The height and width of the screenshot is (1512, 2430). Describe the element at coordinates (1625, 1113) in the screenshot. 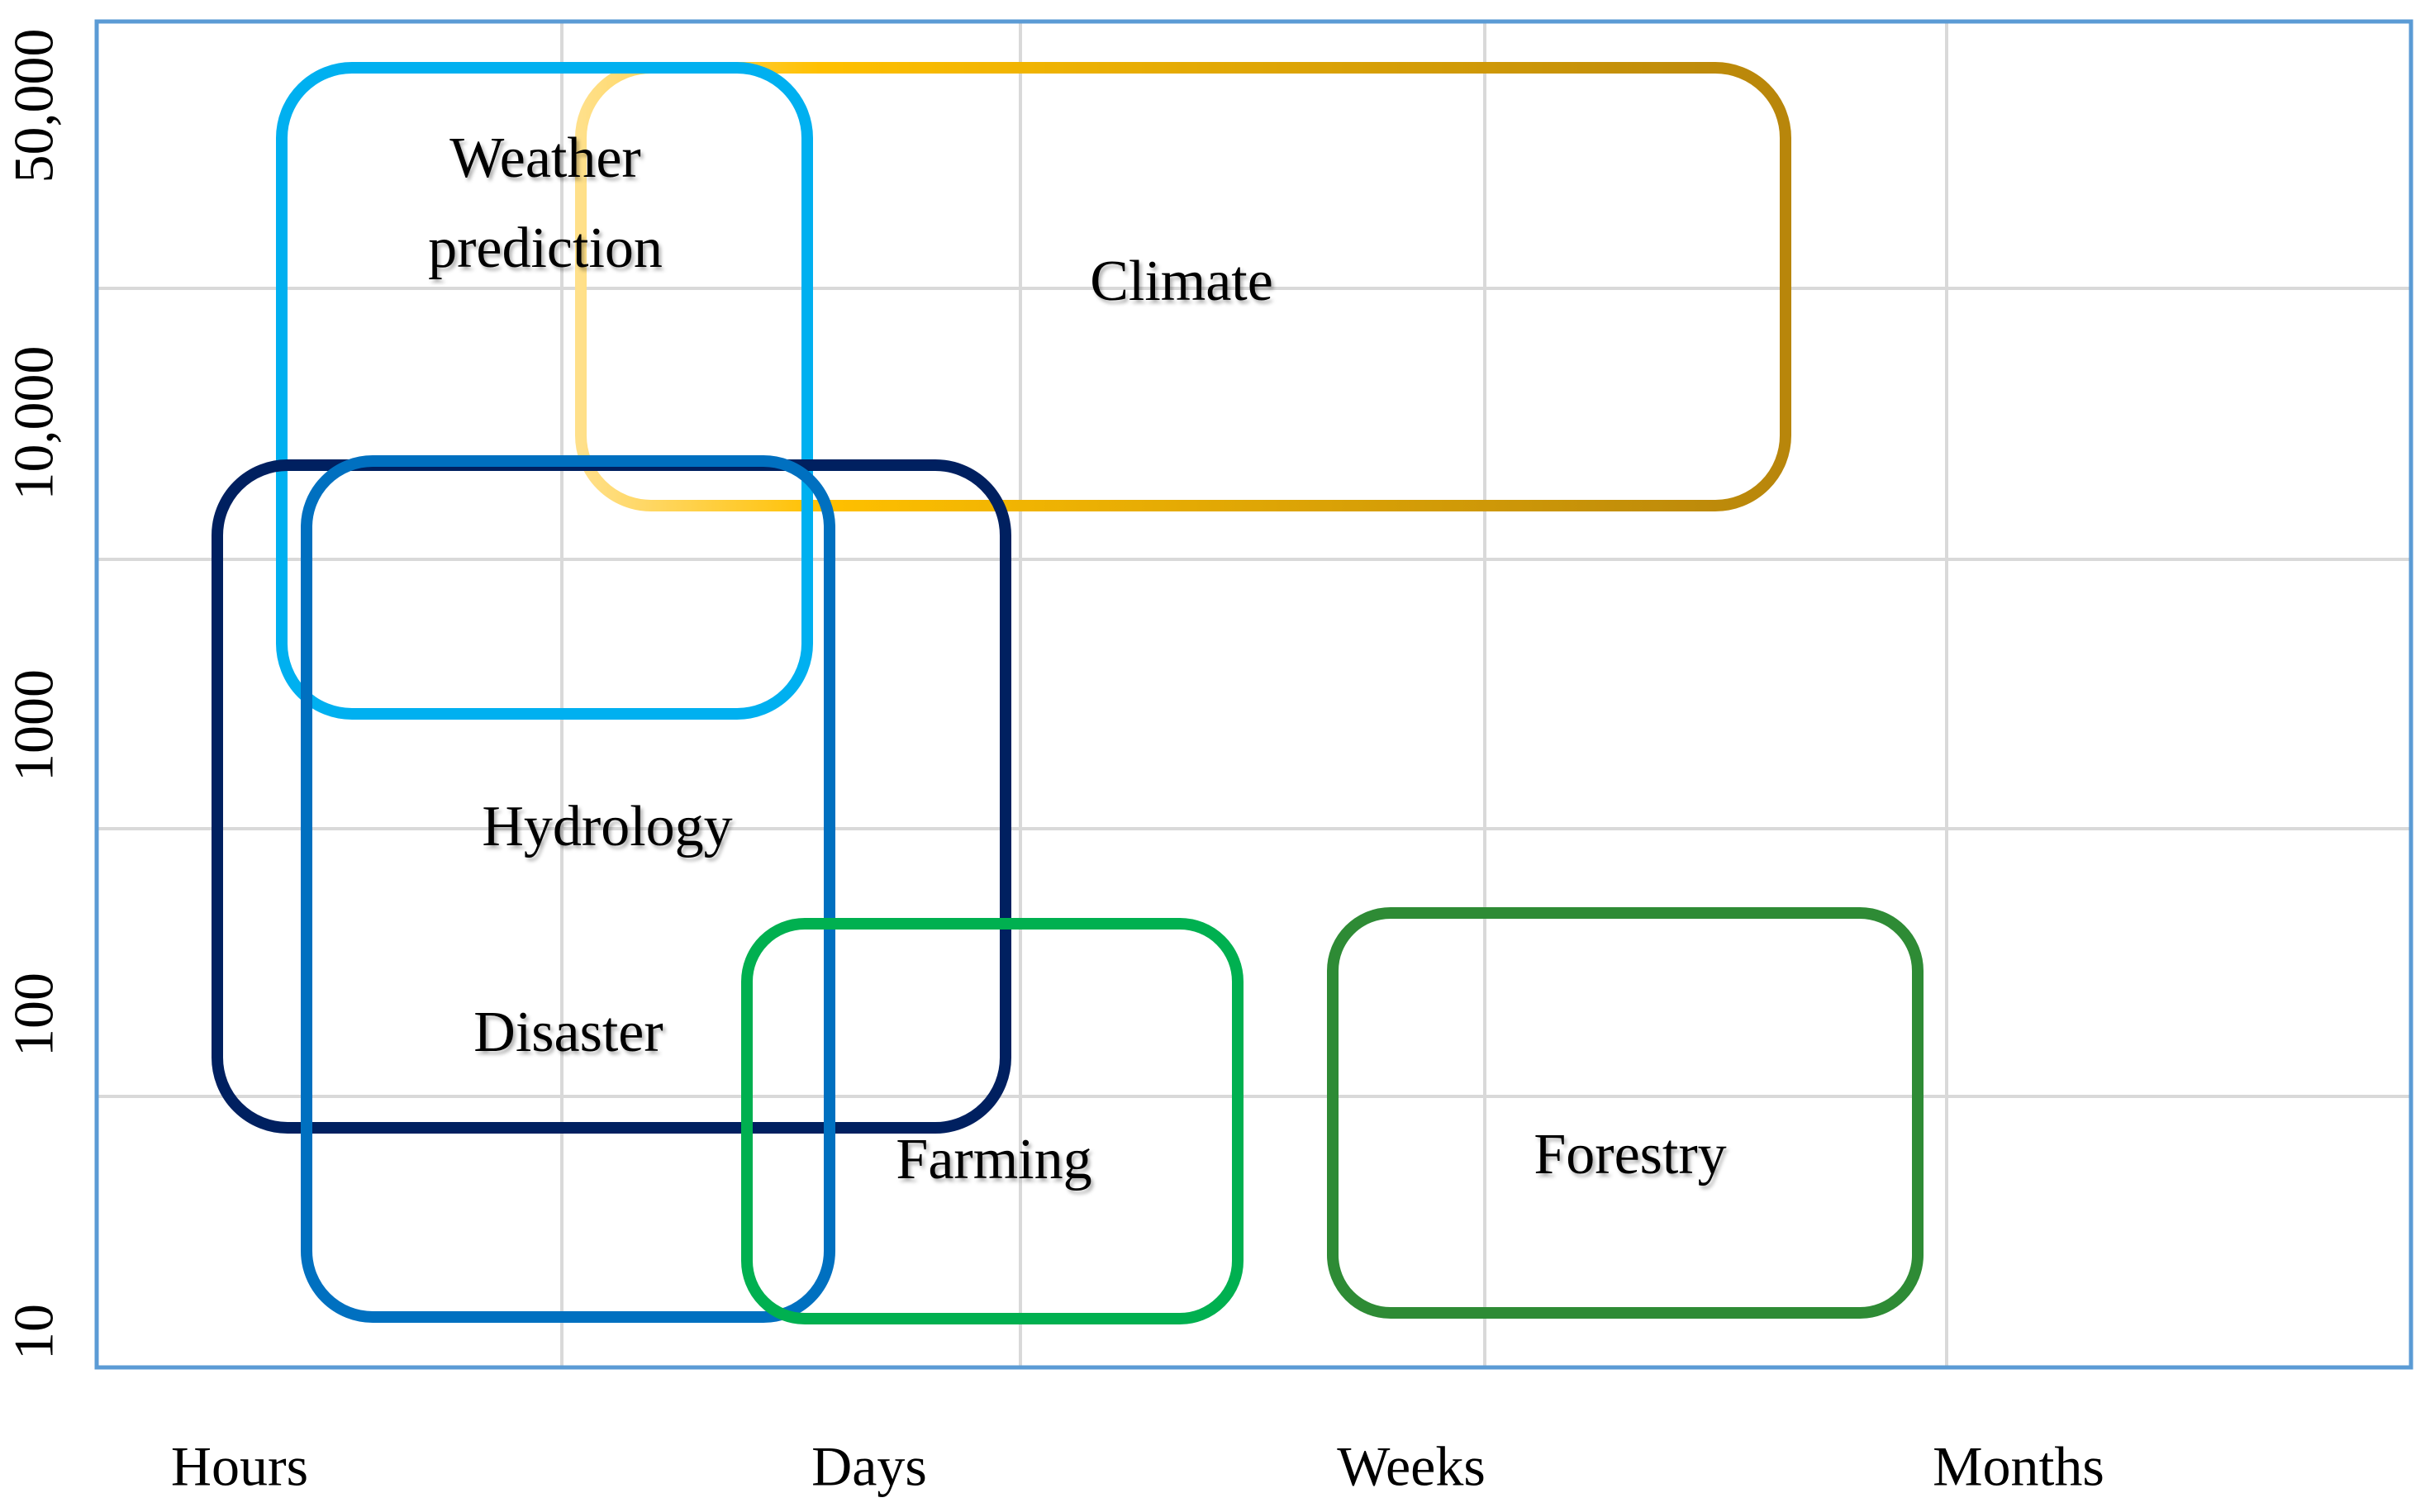

I see `forestry-box` at that location.